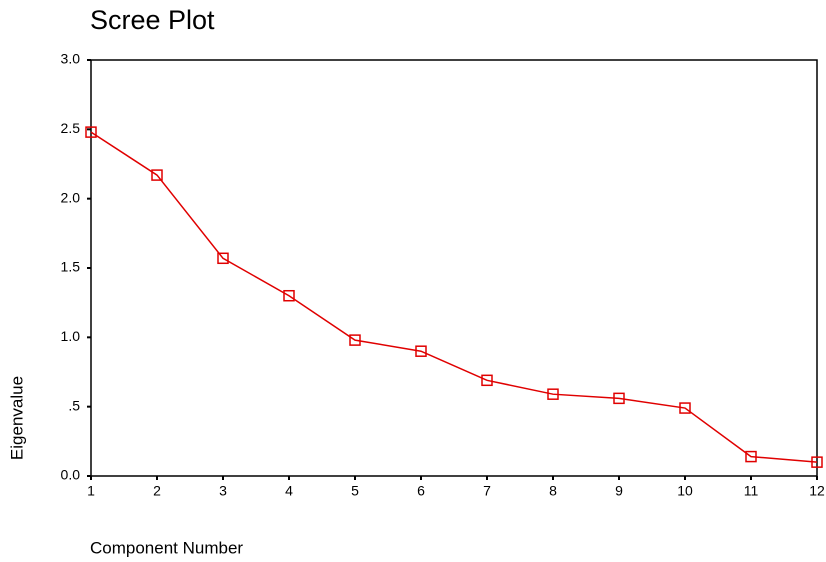 The height and width of the screenshot is (562, 826). What do you see at coordinates (355, 491) in the screenshot?
I see `x-tick-label: 5` at bounding box center [355, 491].